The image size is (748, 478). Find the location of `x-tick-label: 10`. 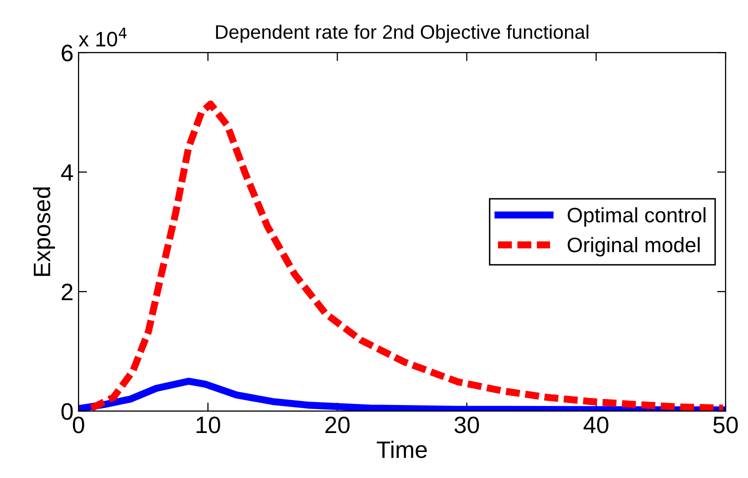

x-tick-label: 10 is located at coordinates (208, 425).